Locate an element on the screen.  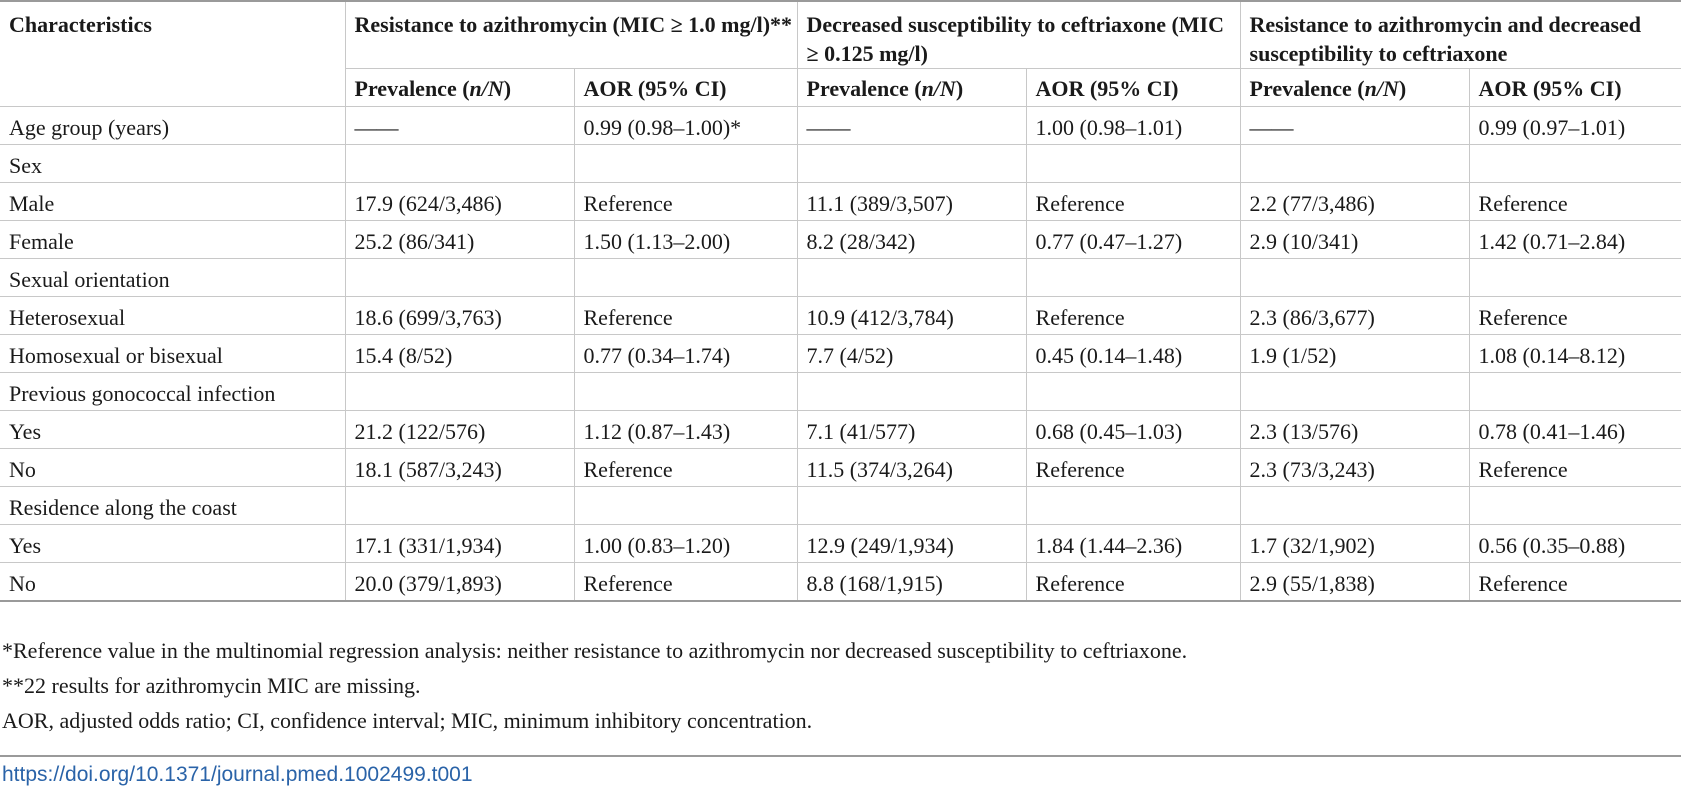
table-cell: 18.6 (699/3,763) is located at coordinates (460, 315).